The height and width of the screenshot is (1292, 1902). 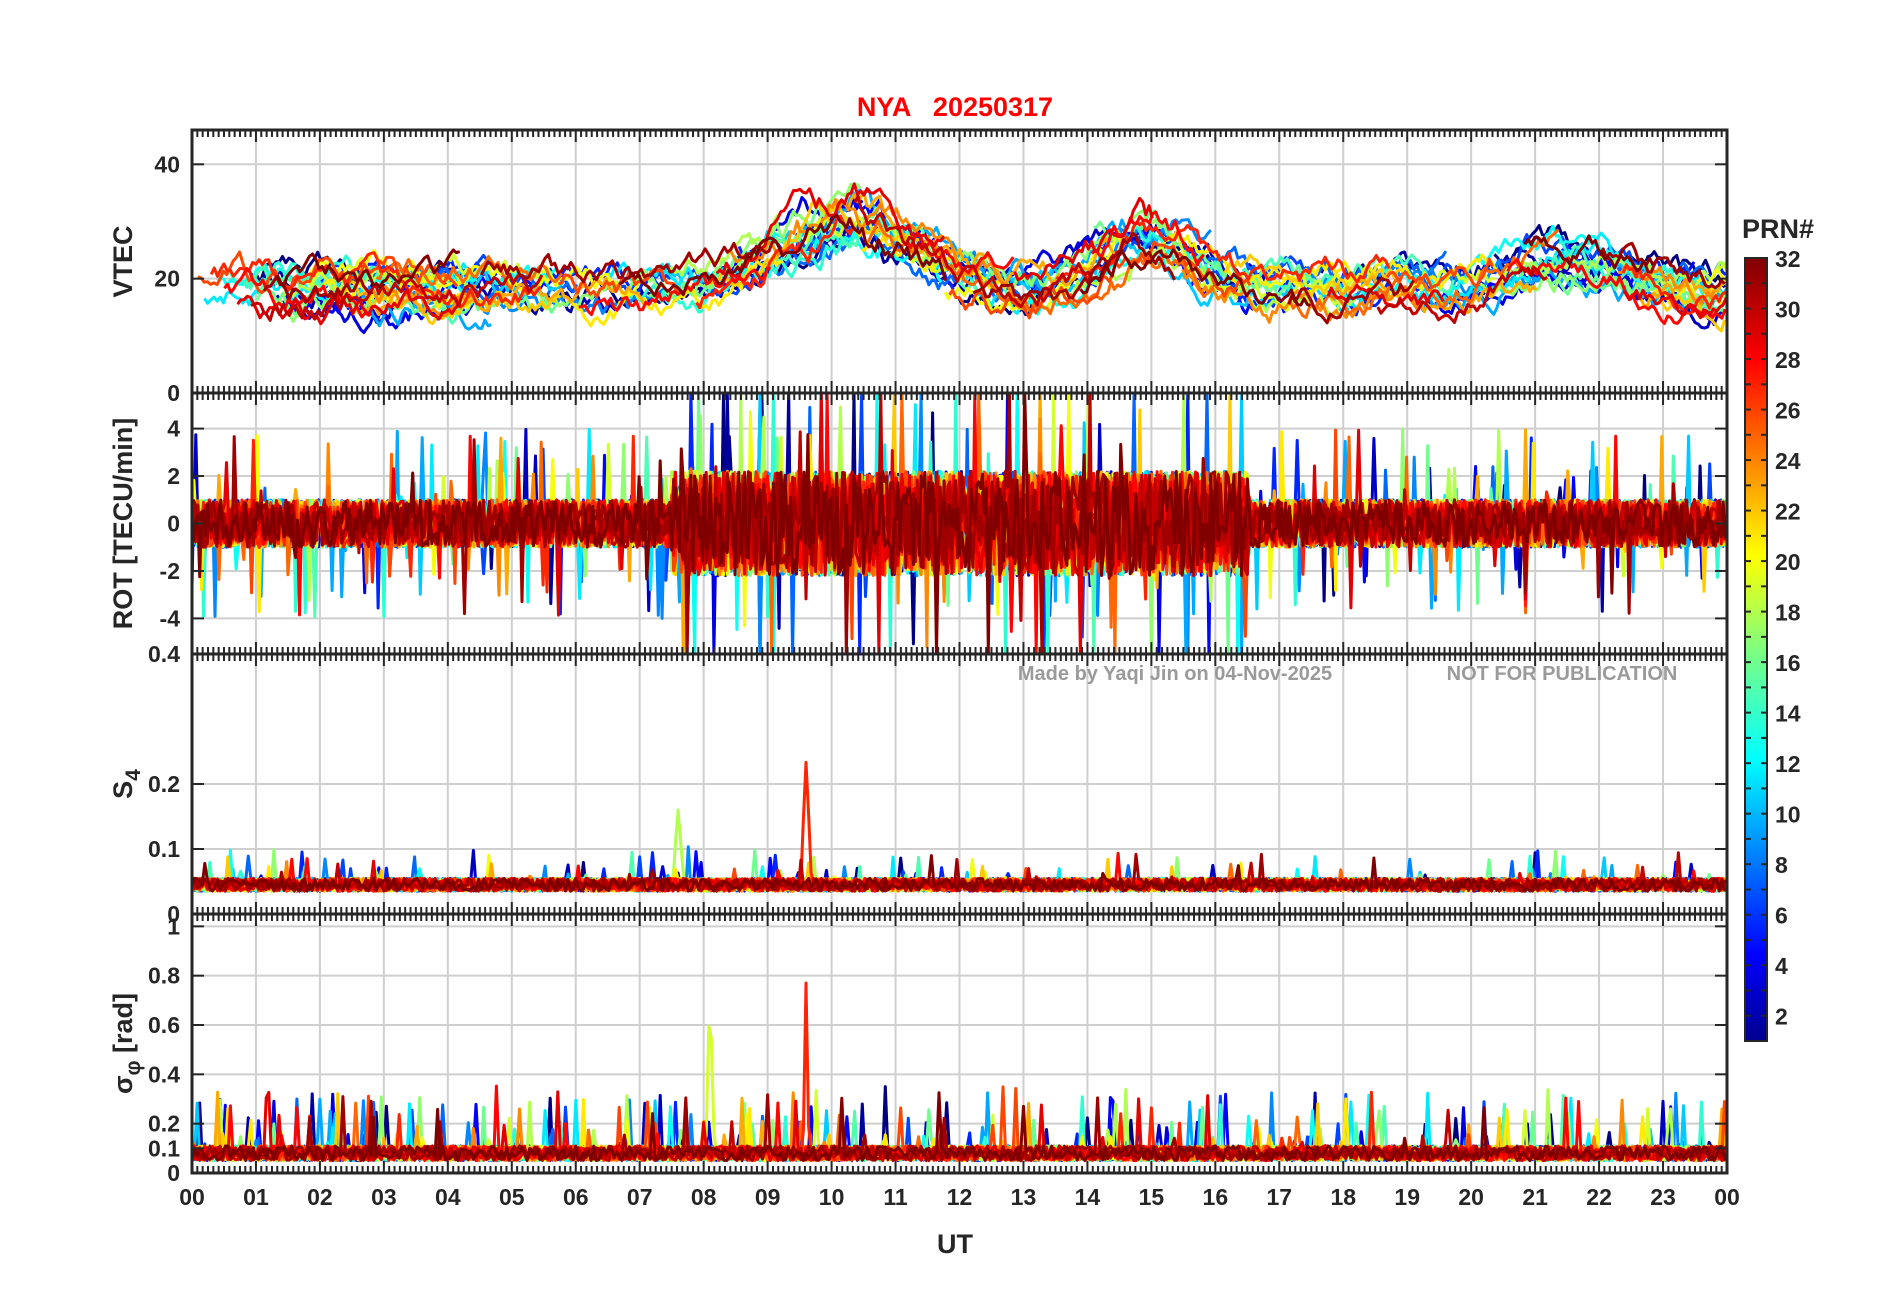 What do you see at coordinates (164, 1025) in the screenshot?
I see `sigphi-y-tick-label: 0.6` at bounding box center [164, 1025].